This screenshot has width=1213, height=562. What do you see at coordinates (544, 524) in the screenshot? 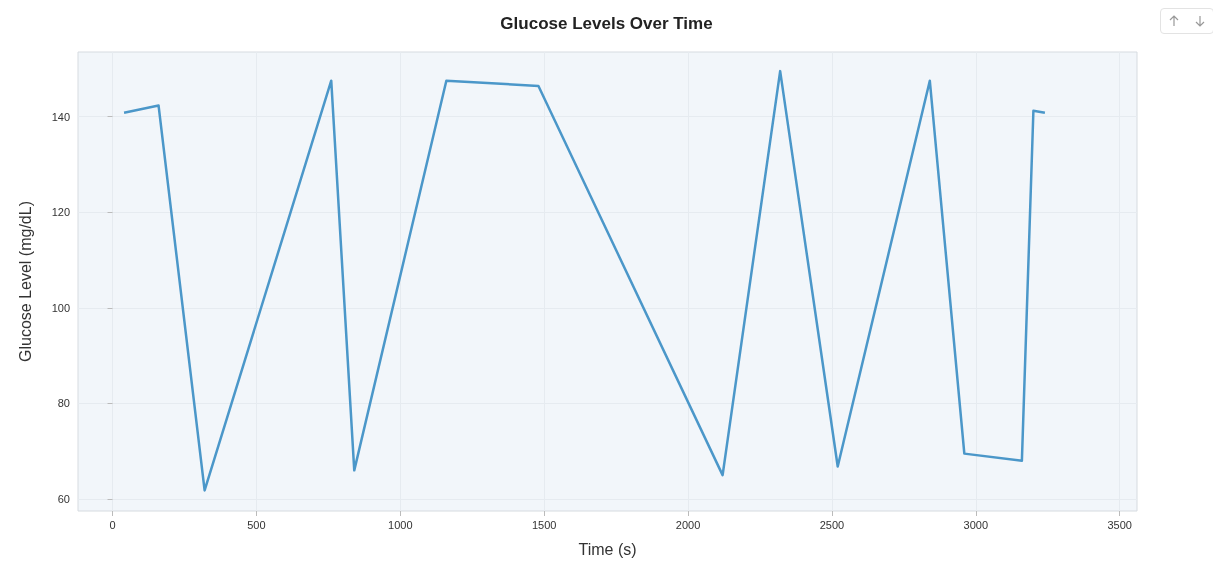
I see `x-tick-label: 1500` at bounding box center [544, 524].